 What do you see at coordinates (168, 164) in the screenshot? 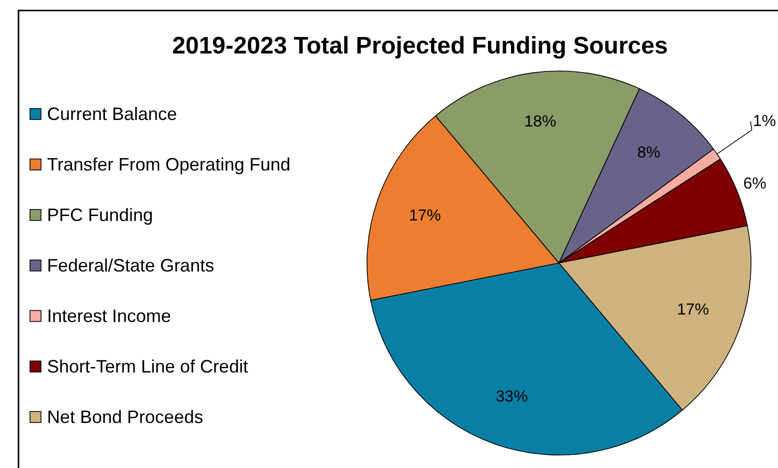
I see `legend-label: Transfer From Operating Fund` at bounding box center [168, 164].